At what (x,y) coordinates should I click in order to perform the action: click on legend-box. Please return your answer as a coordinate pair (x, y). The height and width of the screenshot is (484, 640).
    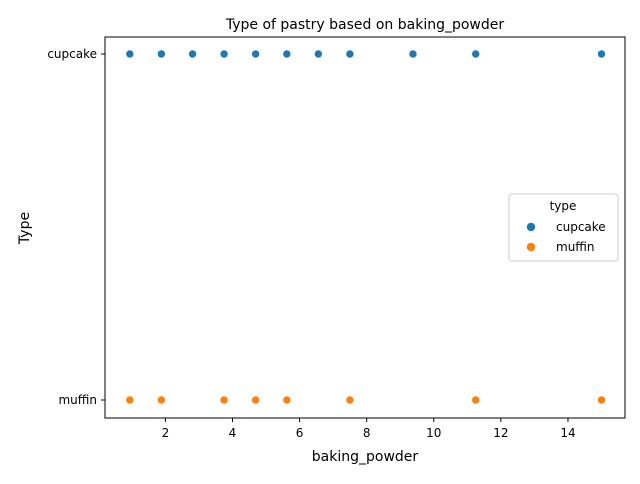
    Looking at the image, I should click on (563, 227).